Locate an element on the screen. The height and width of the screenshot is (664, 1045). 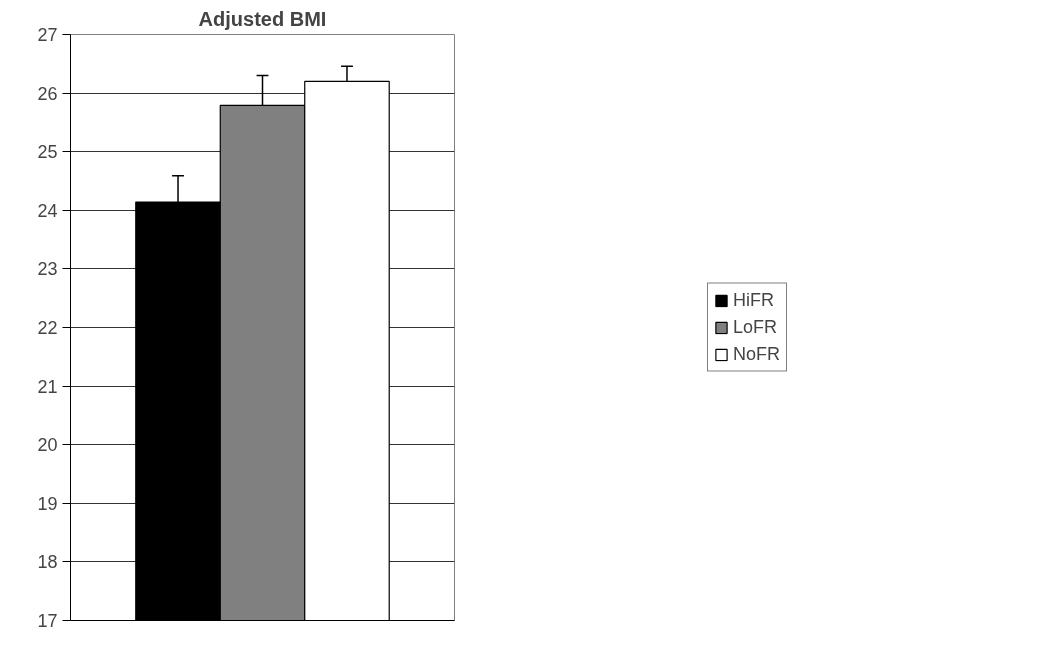
legend-label: HiFR is located at coordinates (753, 300).